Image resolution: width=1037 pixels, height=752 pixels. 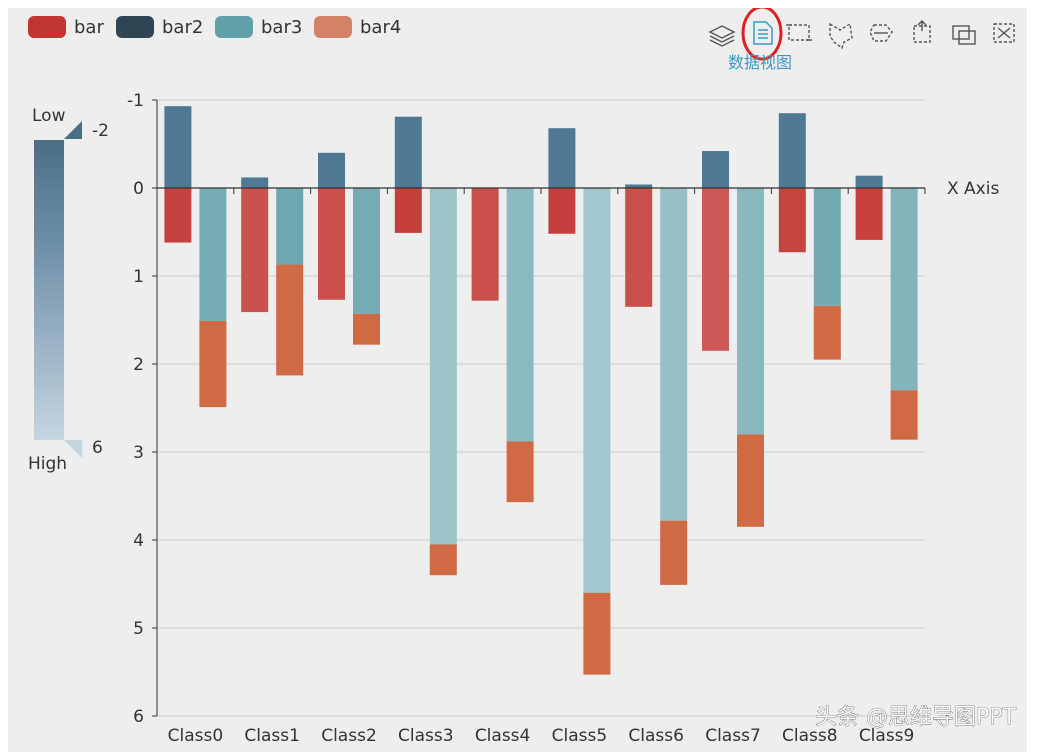 I want to click on bar-bar3-Class3, so click(x=443, y=366).